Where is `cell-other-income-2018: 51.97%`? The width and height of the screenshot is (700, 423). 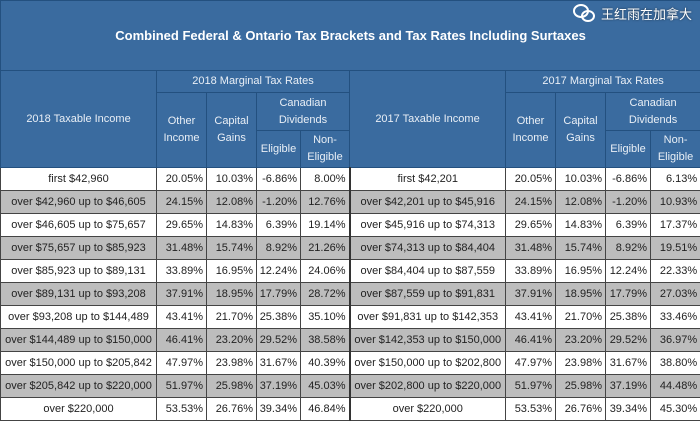
cell-other-income-2018: 51.97% is located at coordinates (181, 386).